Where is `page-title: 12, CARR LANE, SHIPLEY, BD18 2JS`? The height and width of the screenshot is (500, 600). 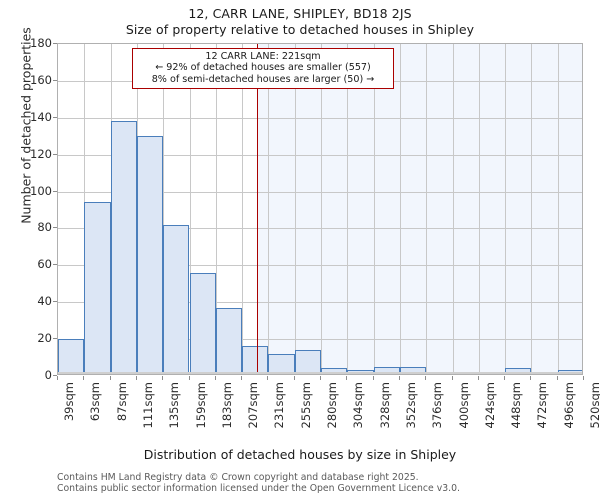
page-title: 12, CARR LANE, SHIPLEY, BD18 2JS is located at coordinates (300, 13).